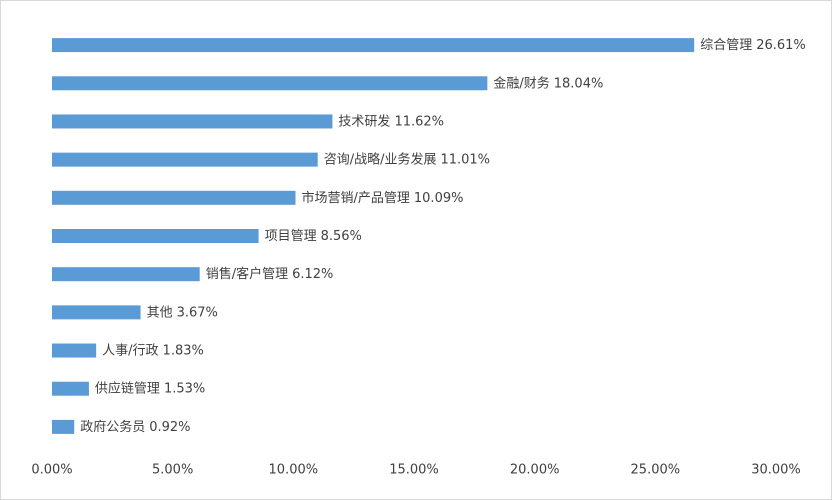  I want to click on category-label: 技术研发, so click(364, 121).